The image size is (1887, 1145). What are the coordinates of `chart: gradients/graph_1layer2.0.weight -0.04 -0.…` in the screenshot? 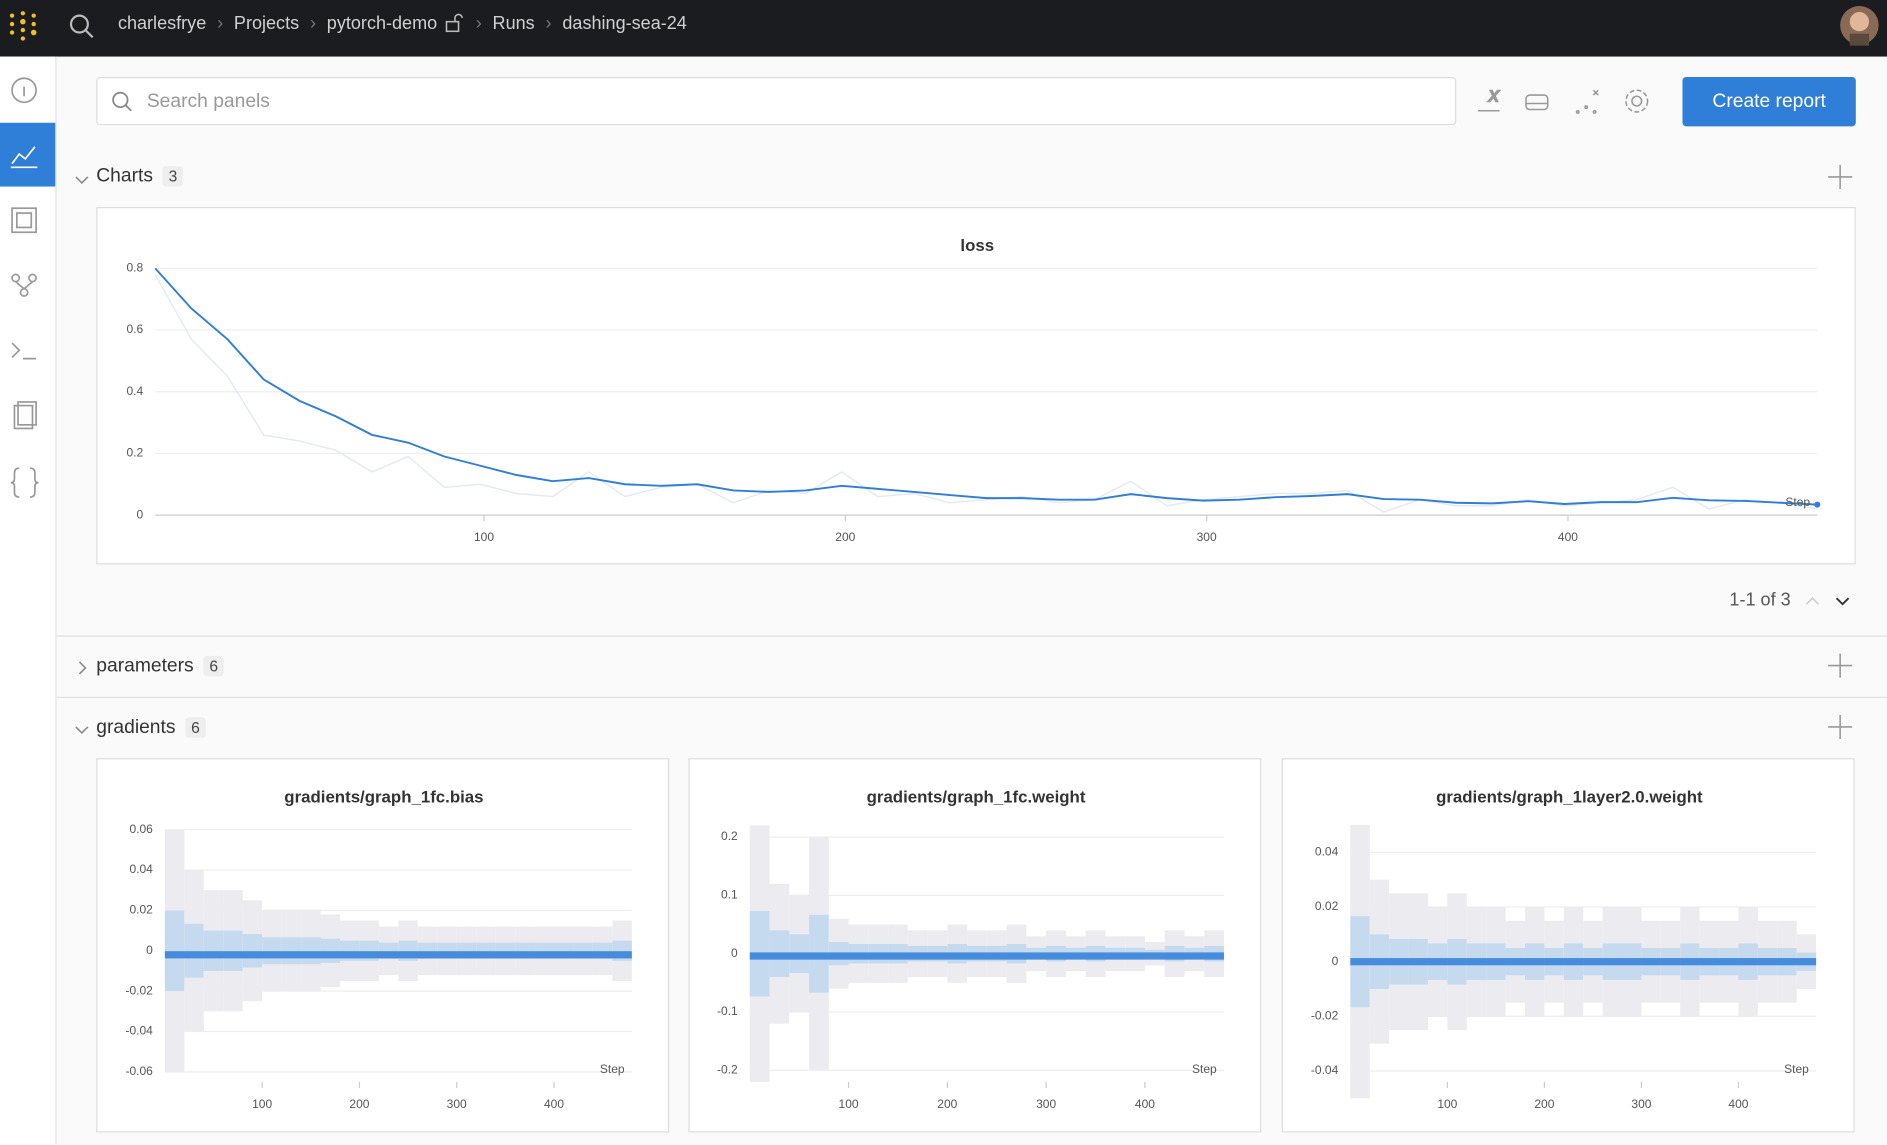 It's located at (1564, 949).